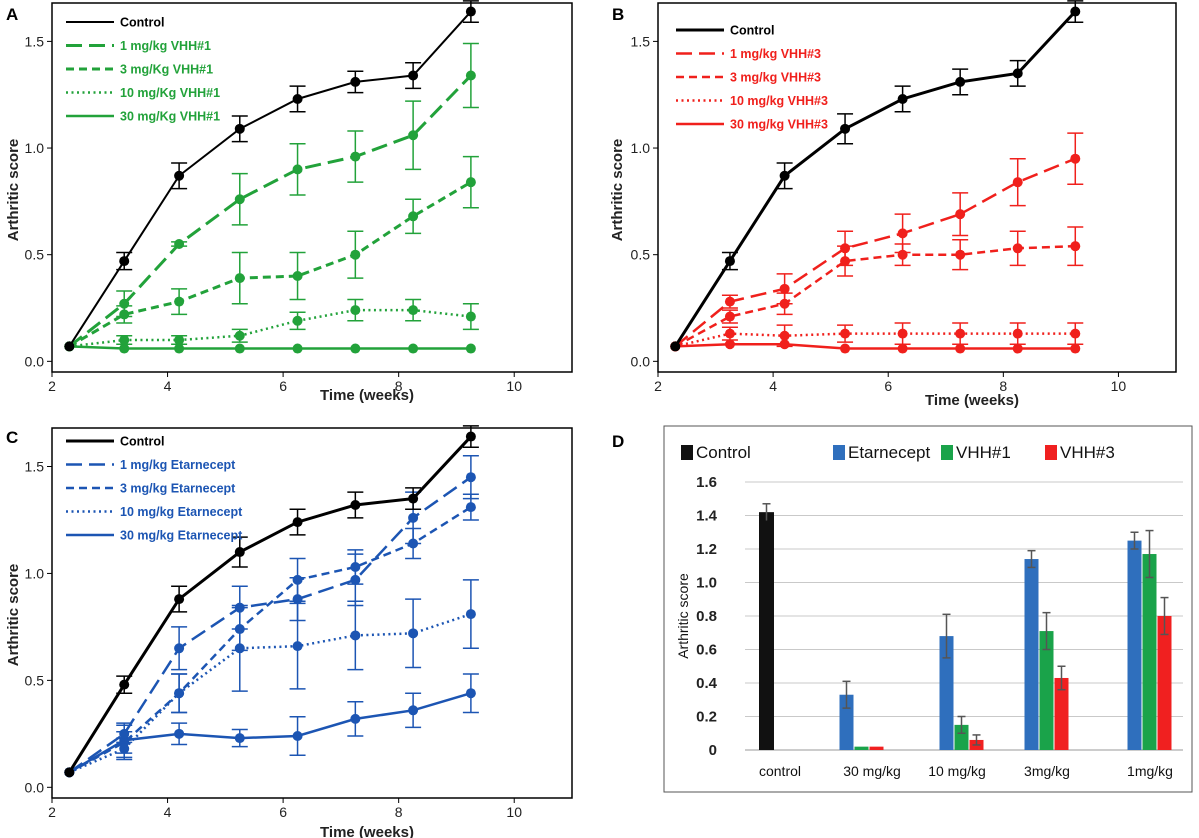 The height and width of the screenshot is (838, 1199). I want to click on panel-c-y-tick-label: 0.5, so click(35, 680).